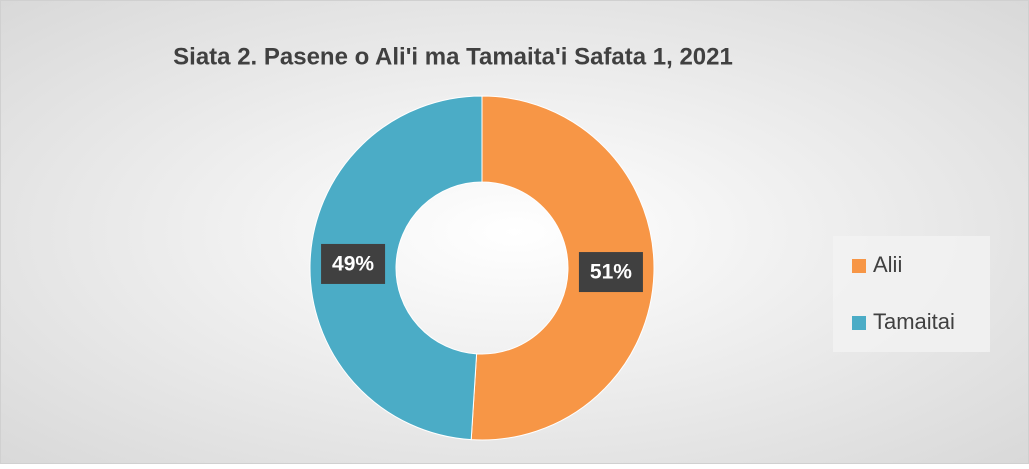  I want to click on legend-box, so click(911, 294).